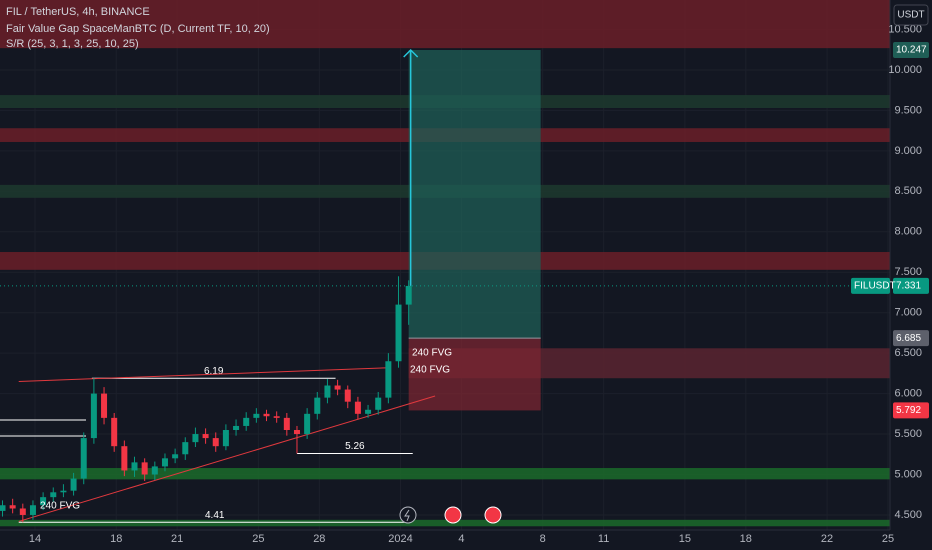 The height and width of the screenshot is (550, 932). I want to click on level-label: 4.41, so click(215, 515).